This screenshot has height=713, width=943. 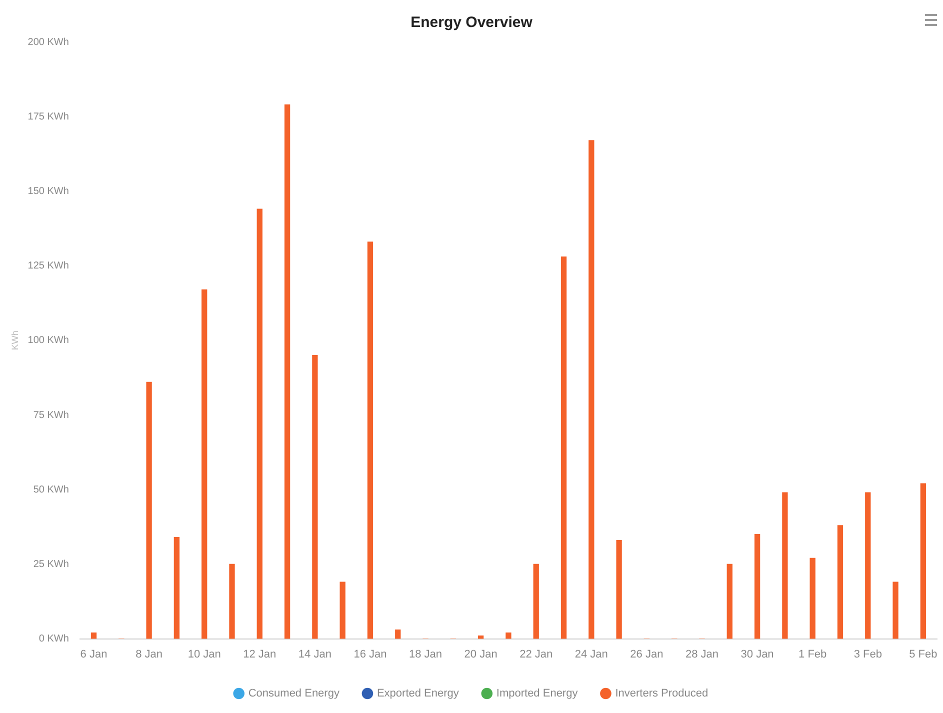 What do you see at coordinates (868, 654) in the screenshot?
I see `x-tick-label: 3 Feb` at bounding box center [868, 654].